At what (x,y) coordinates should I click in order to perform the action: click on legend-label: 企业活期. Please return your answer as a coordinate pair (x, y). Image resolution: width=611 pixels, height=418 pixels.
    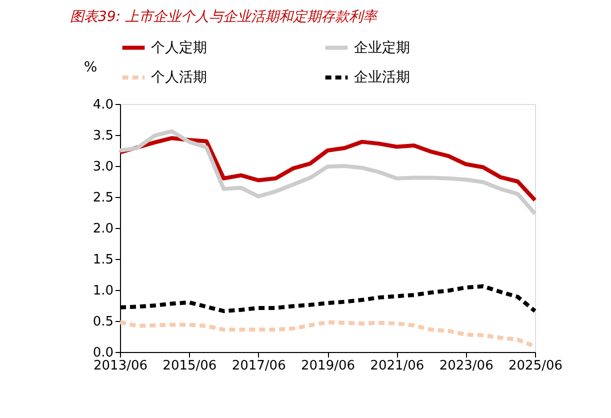
    Looking at the image, I should click on (382, 78).